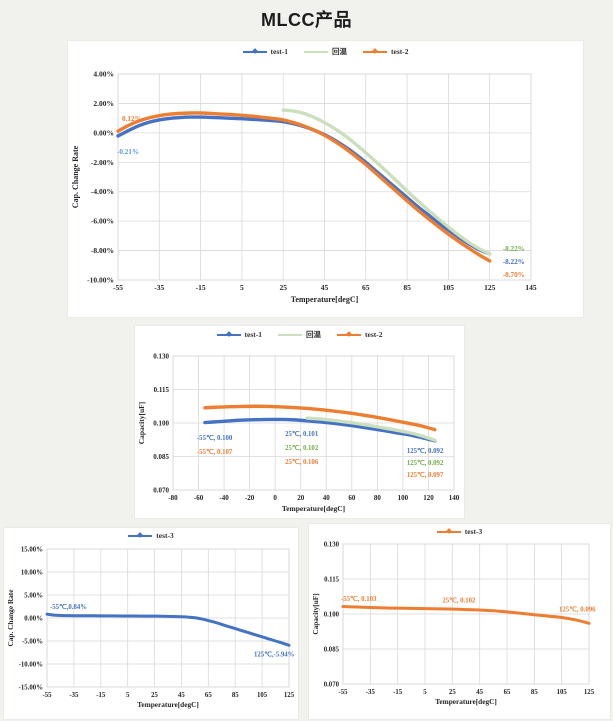 This screenshot has width=613, height=721. What do you see at coordinates (378, 498) in the screenshot?
I see `x-tick-label: 80` at bounding box center [378, 498].